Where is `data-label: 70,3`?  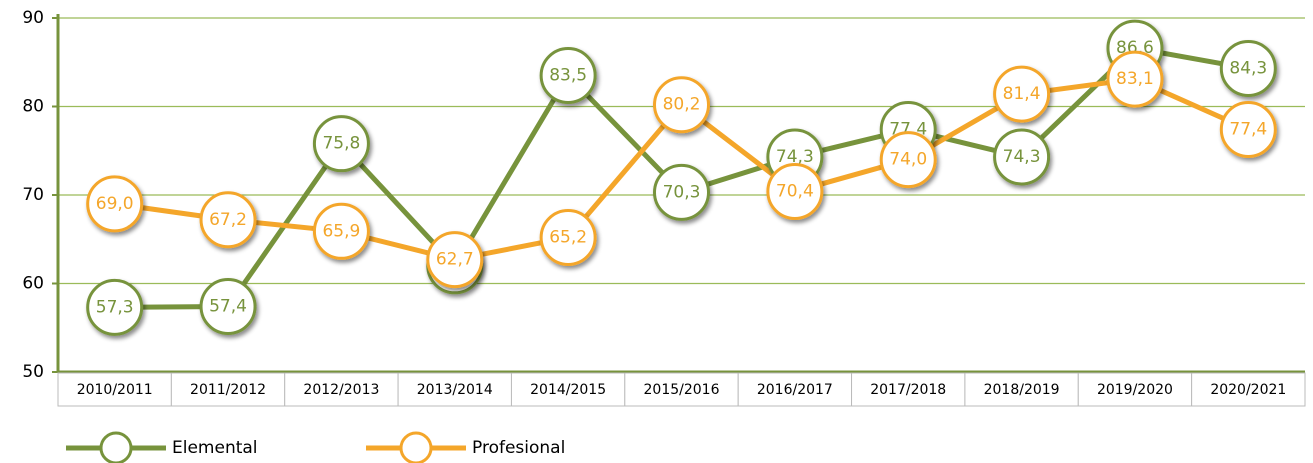 data-label: 70,3 is located at coordinates (682, 192).